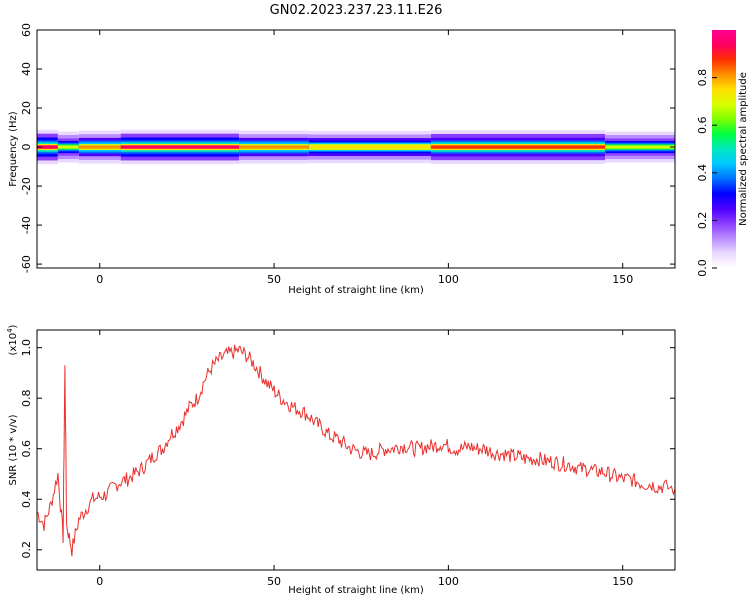  What do you see at coordinates (26, 500) in the screenshot?
I see `snr-y-tick-label: 0.4` at bounding box center [26, 500].